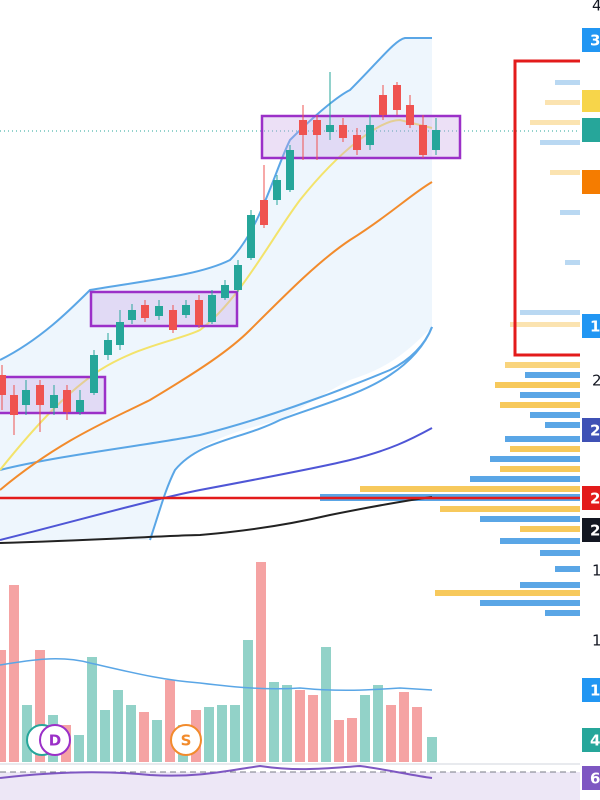 The image size is (600, 800). I want to click on axis-label: 1, so click(596, 641).